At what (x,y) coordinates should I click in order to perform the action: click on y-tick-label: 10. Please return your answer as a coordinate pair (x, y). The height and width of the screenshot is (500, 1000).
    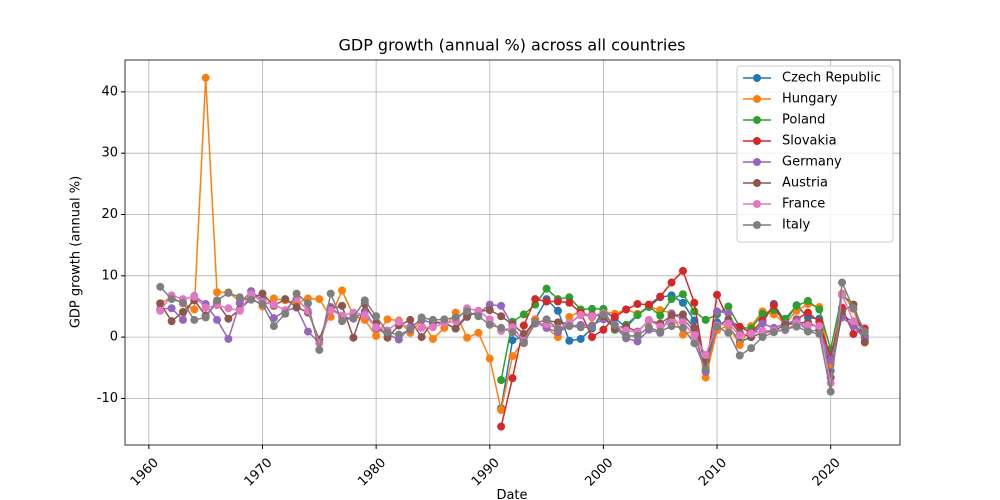
    Looking at the image, I should click on (109, 275).